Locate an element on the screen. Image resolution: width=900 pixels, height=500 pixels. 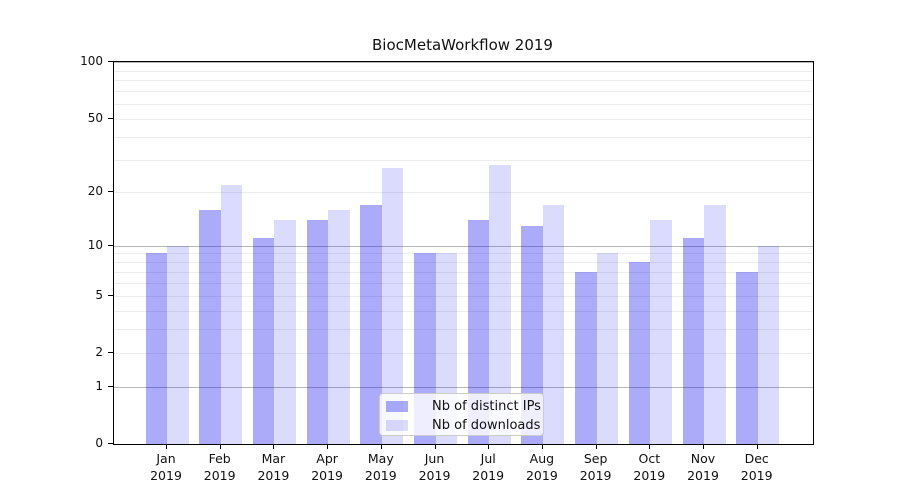
y-tick-label-20: 20 is located at coordinates (95, 191).